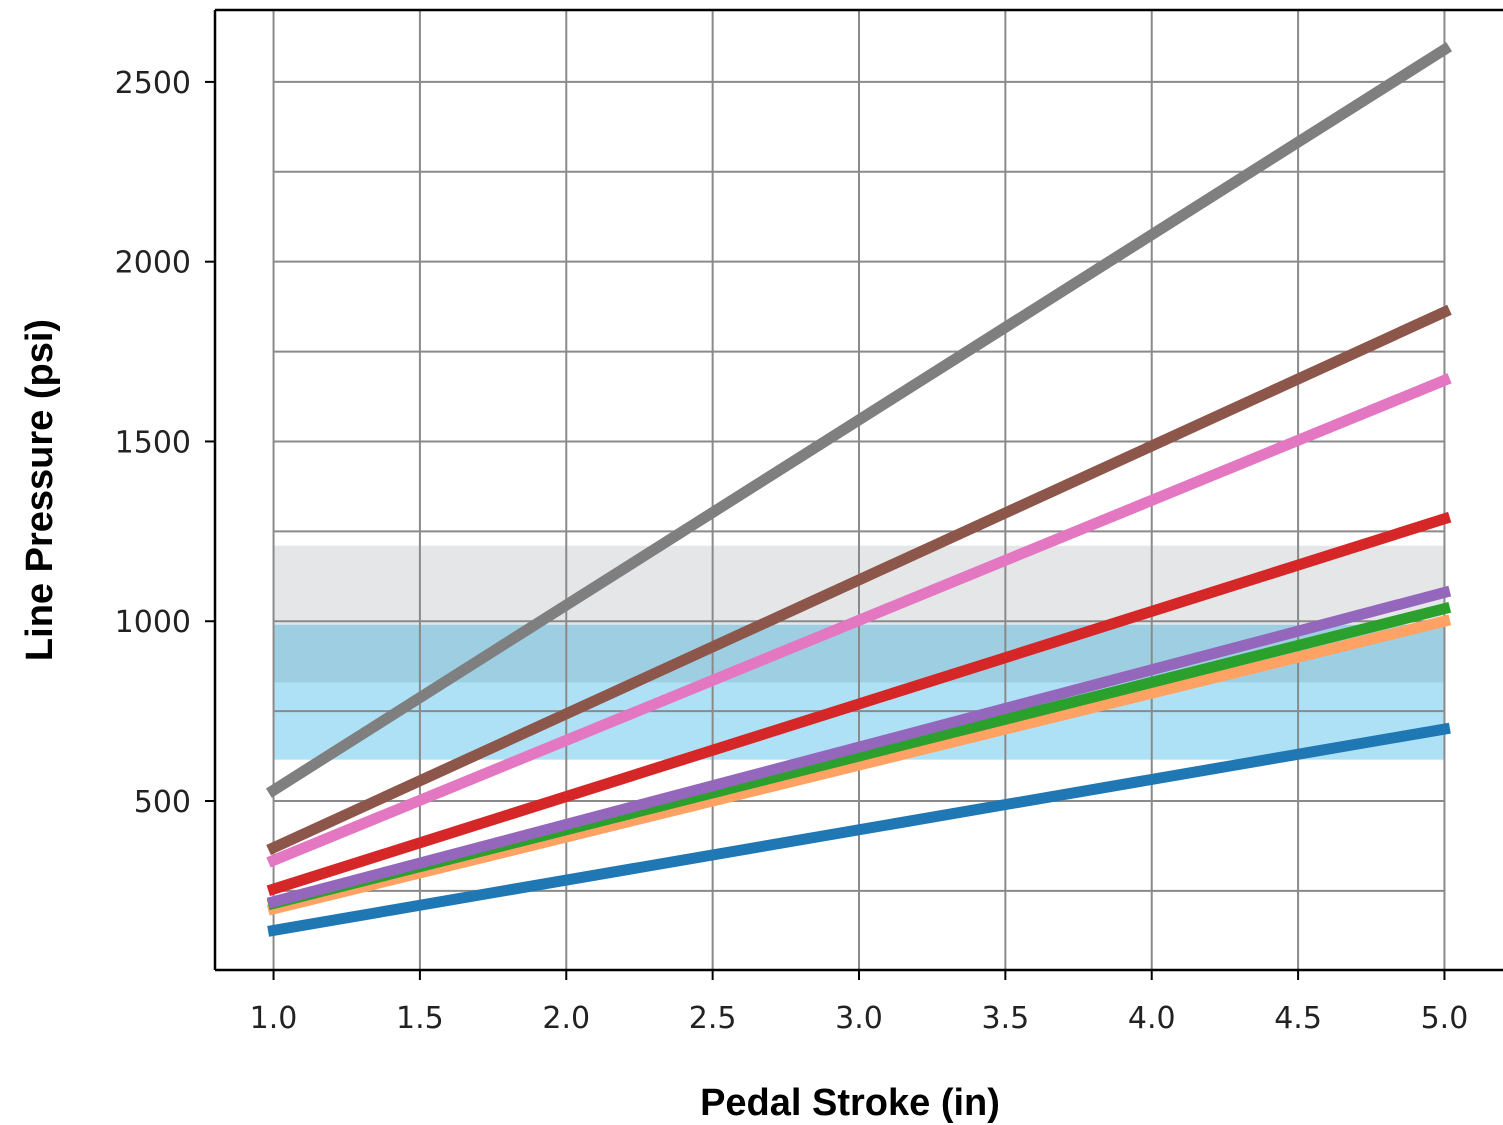 The image size is (1503, 1125). Describe the element at coordinates (713, 1018) in the screenshot. I see `x-tick-label-3: 2.5` at that location.